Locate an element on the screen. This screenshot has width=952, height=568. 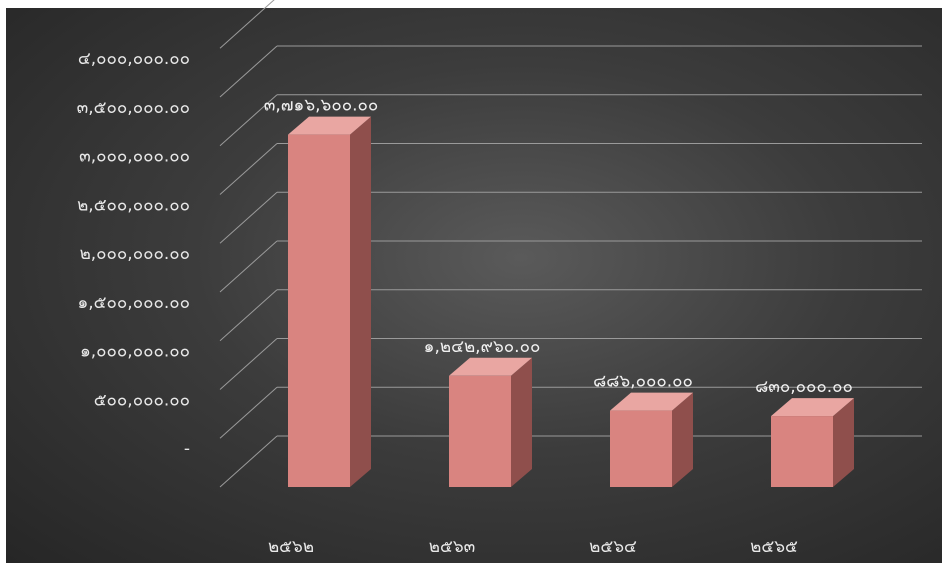
y-tick-label: ๒,๕๐๐,๐๐๐.๐๐ is located at coordinates (133, 205).